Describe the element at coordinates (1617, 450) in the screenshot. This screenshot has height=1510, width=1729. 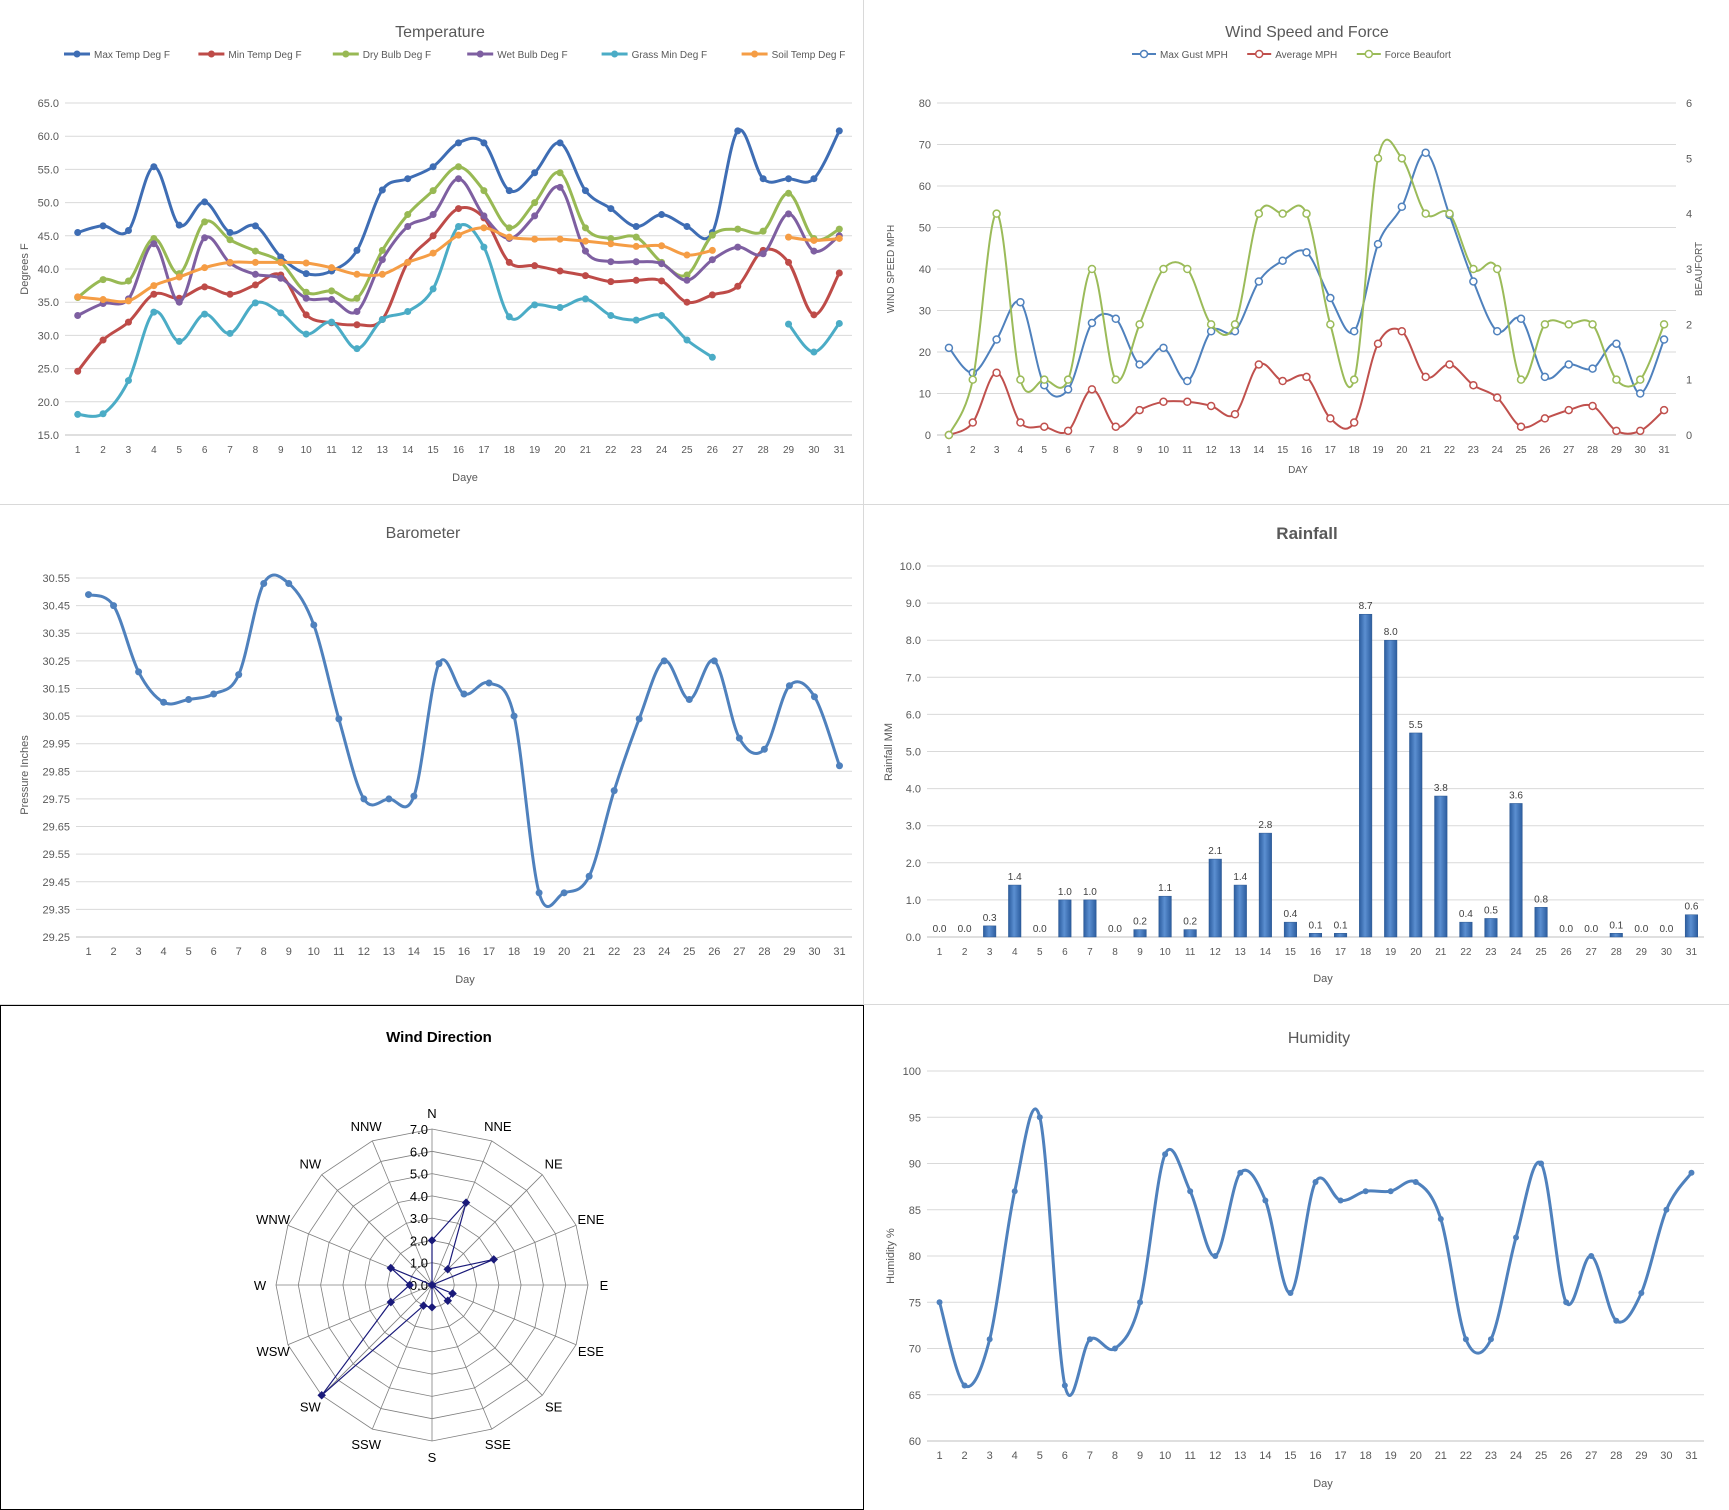
I see `x-tick-label: 29` at that location.